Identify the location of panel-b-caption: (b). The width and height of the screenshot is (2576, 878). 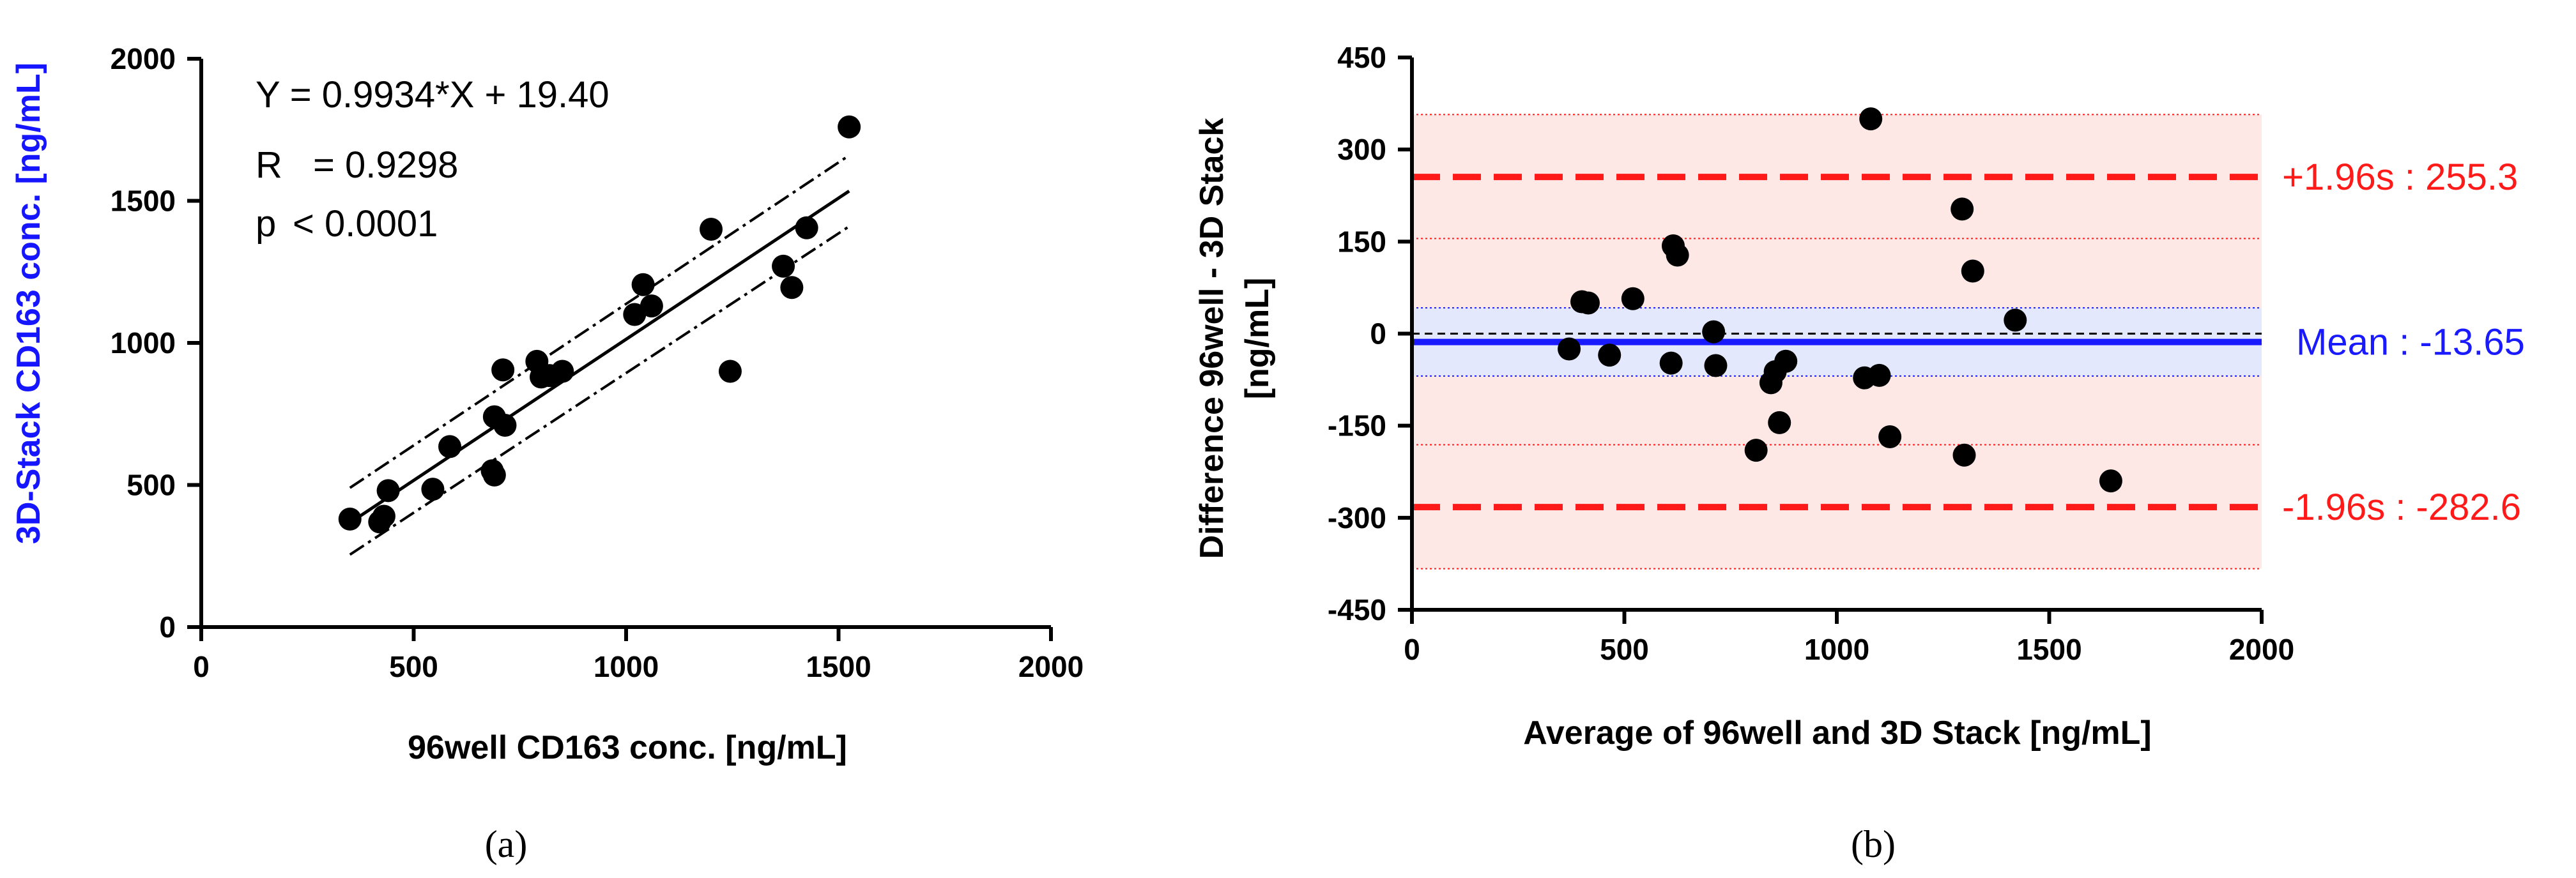
(1873, 844).